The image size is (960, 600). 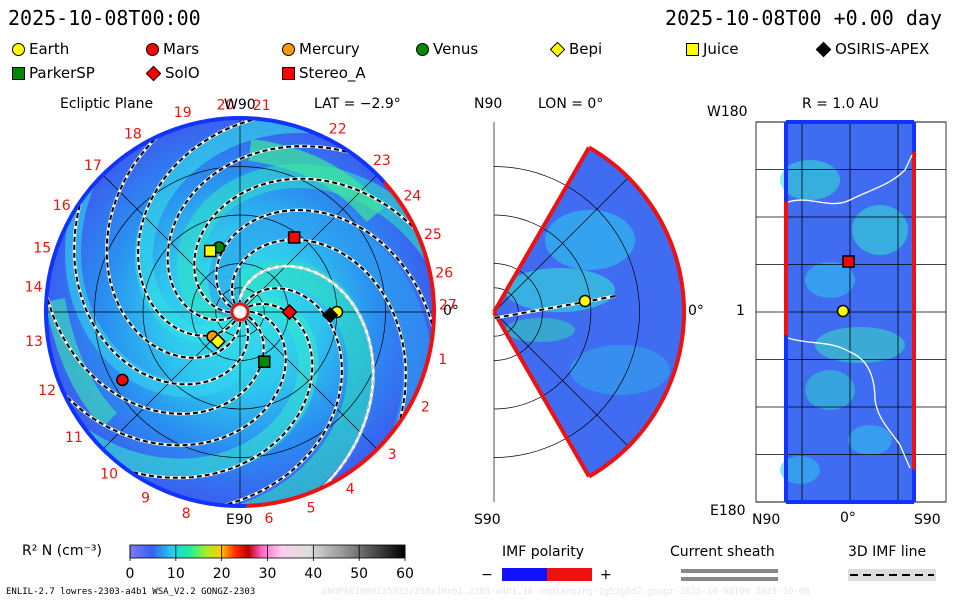 I want to click on current-sheath-line, so click(x=306, y=381).